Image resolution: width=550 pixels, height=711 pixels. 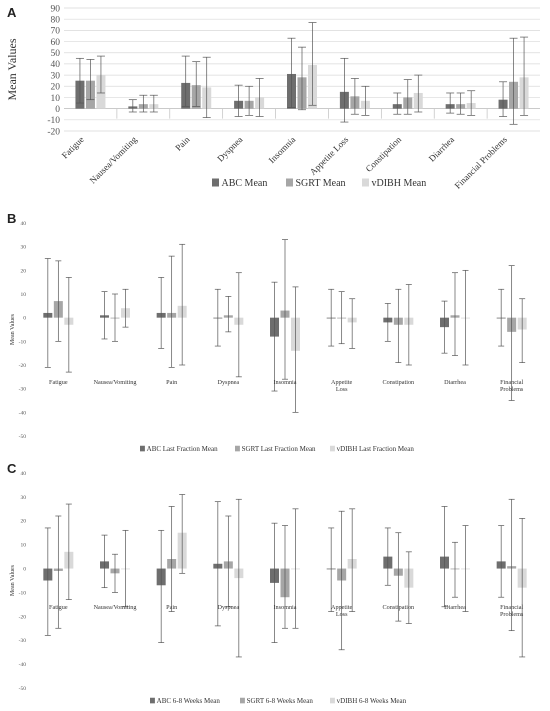 What do you see at coordinates (68, 551) in the screenshot?
I see `chart-c-error-bar-vdibh-6-8-weeks-mean-fatigue` at bounding box center [68, 551].